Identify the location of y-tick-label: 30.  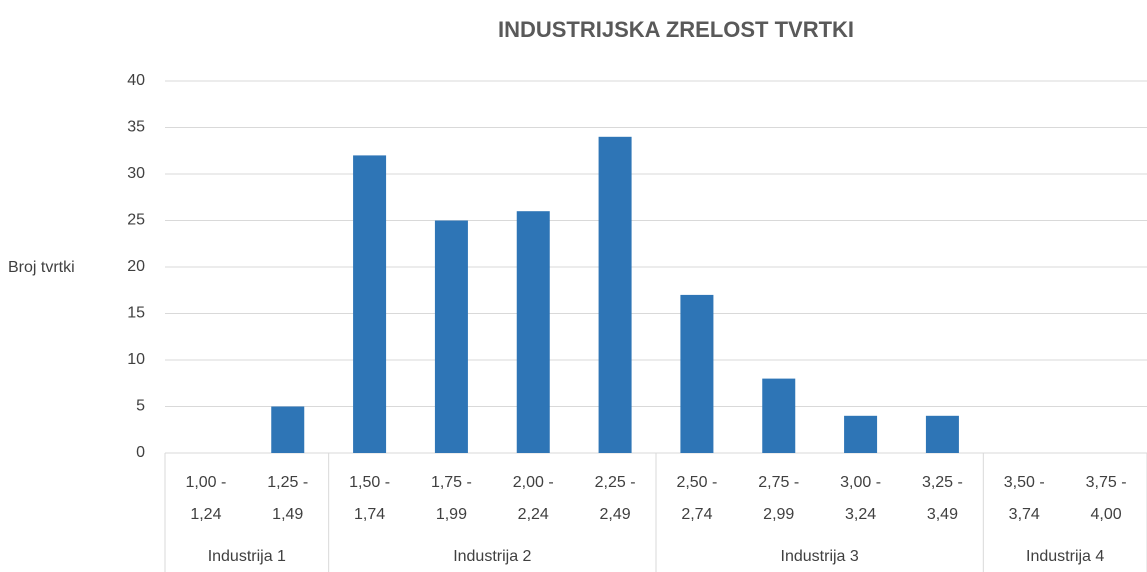
(136, 173).